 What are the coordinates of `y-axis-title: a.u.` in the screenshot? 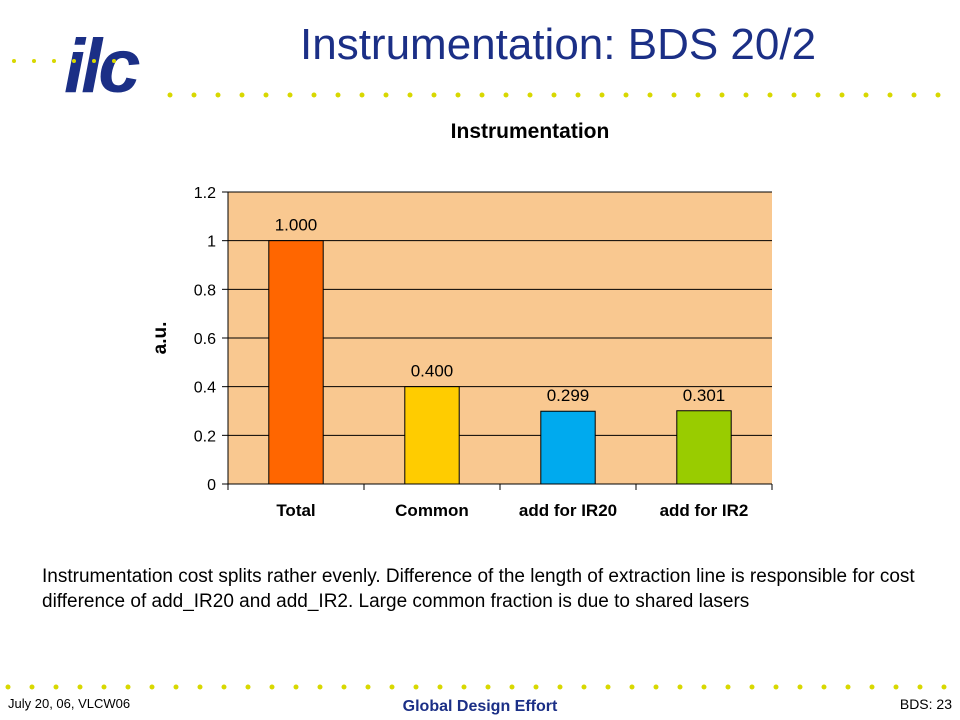 It's located at (160, 338).